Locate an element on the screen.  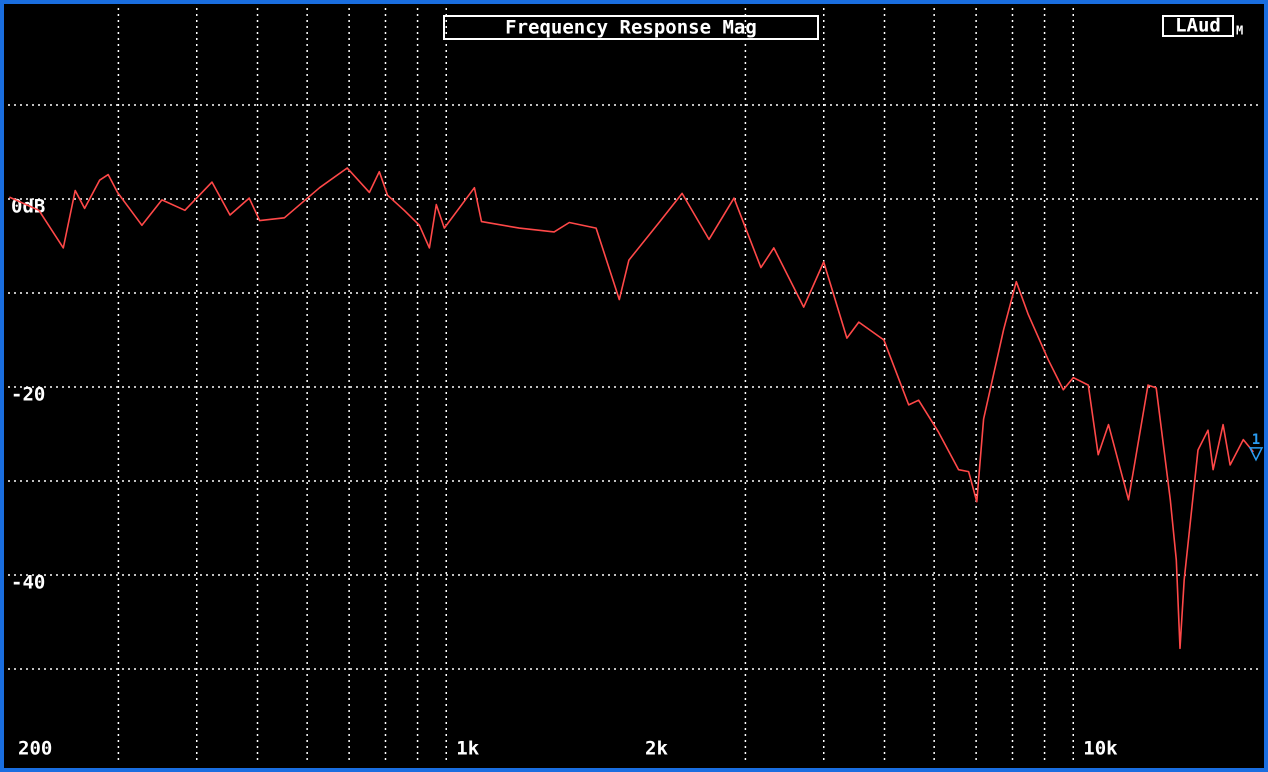
y-tick-label: -40 is located at coordinates (28, 583).